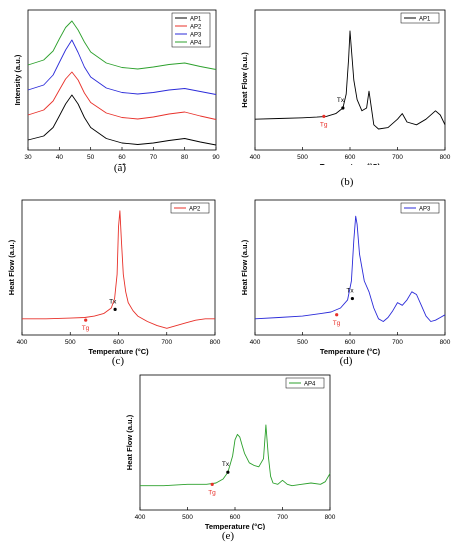 Image resolution: width=459 pixels, height=550 pixels. I want to click on caption-a: (a), so click(120, 168).